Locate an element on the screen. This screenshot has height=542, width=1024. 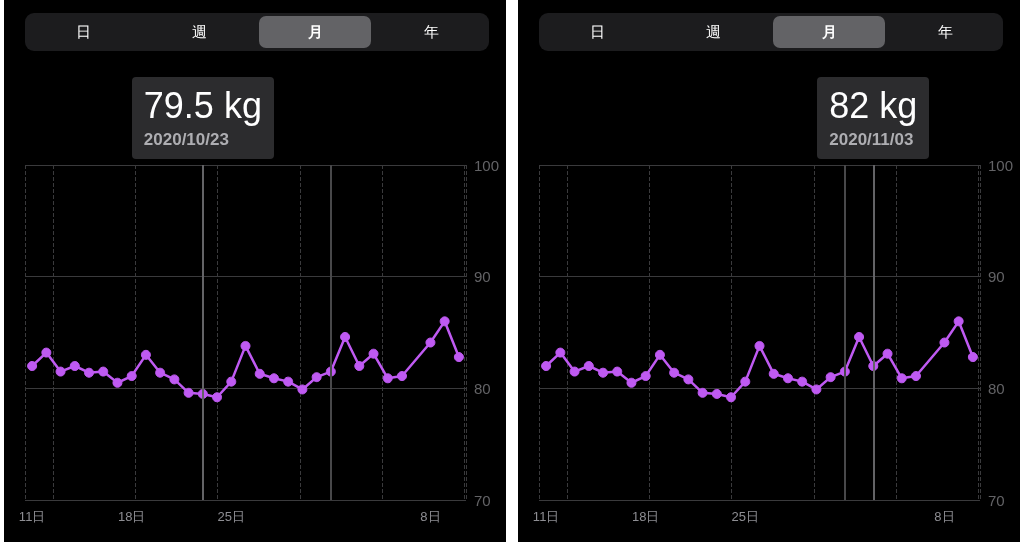
text: 2020/10/23 is located at coordinates (186, 140).